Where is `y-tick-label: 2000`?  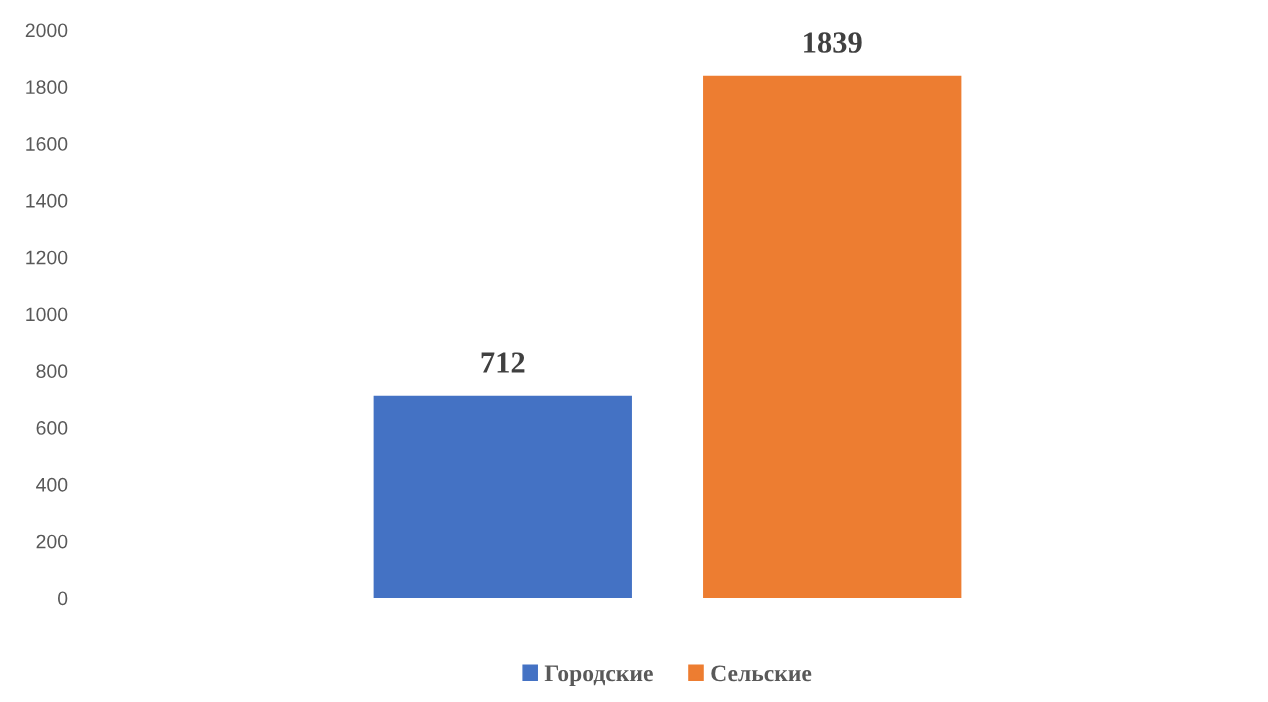 y-tick-label: 2000 is located at coordinates (46, 30).